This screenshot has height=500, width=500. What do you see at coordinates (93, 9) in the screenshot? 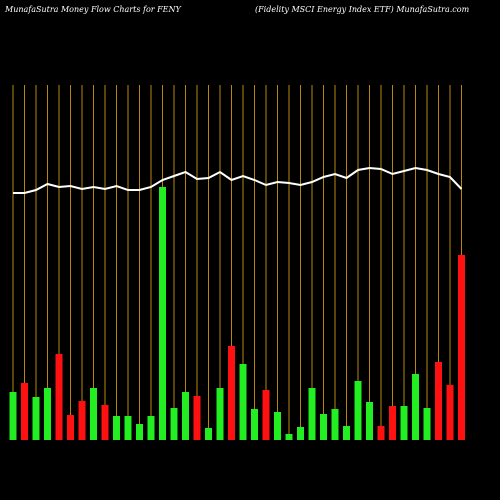
I see `chart-title: MunafaSutra Money Flow Charts for FENY` at bounding box center [93, 9].